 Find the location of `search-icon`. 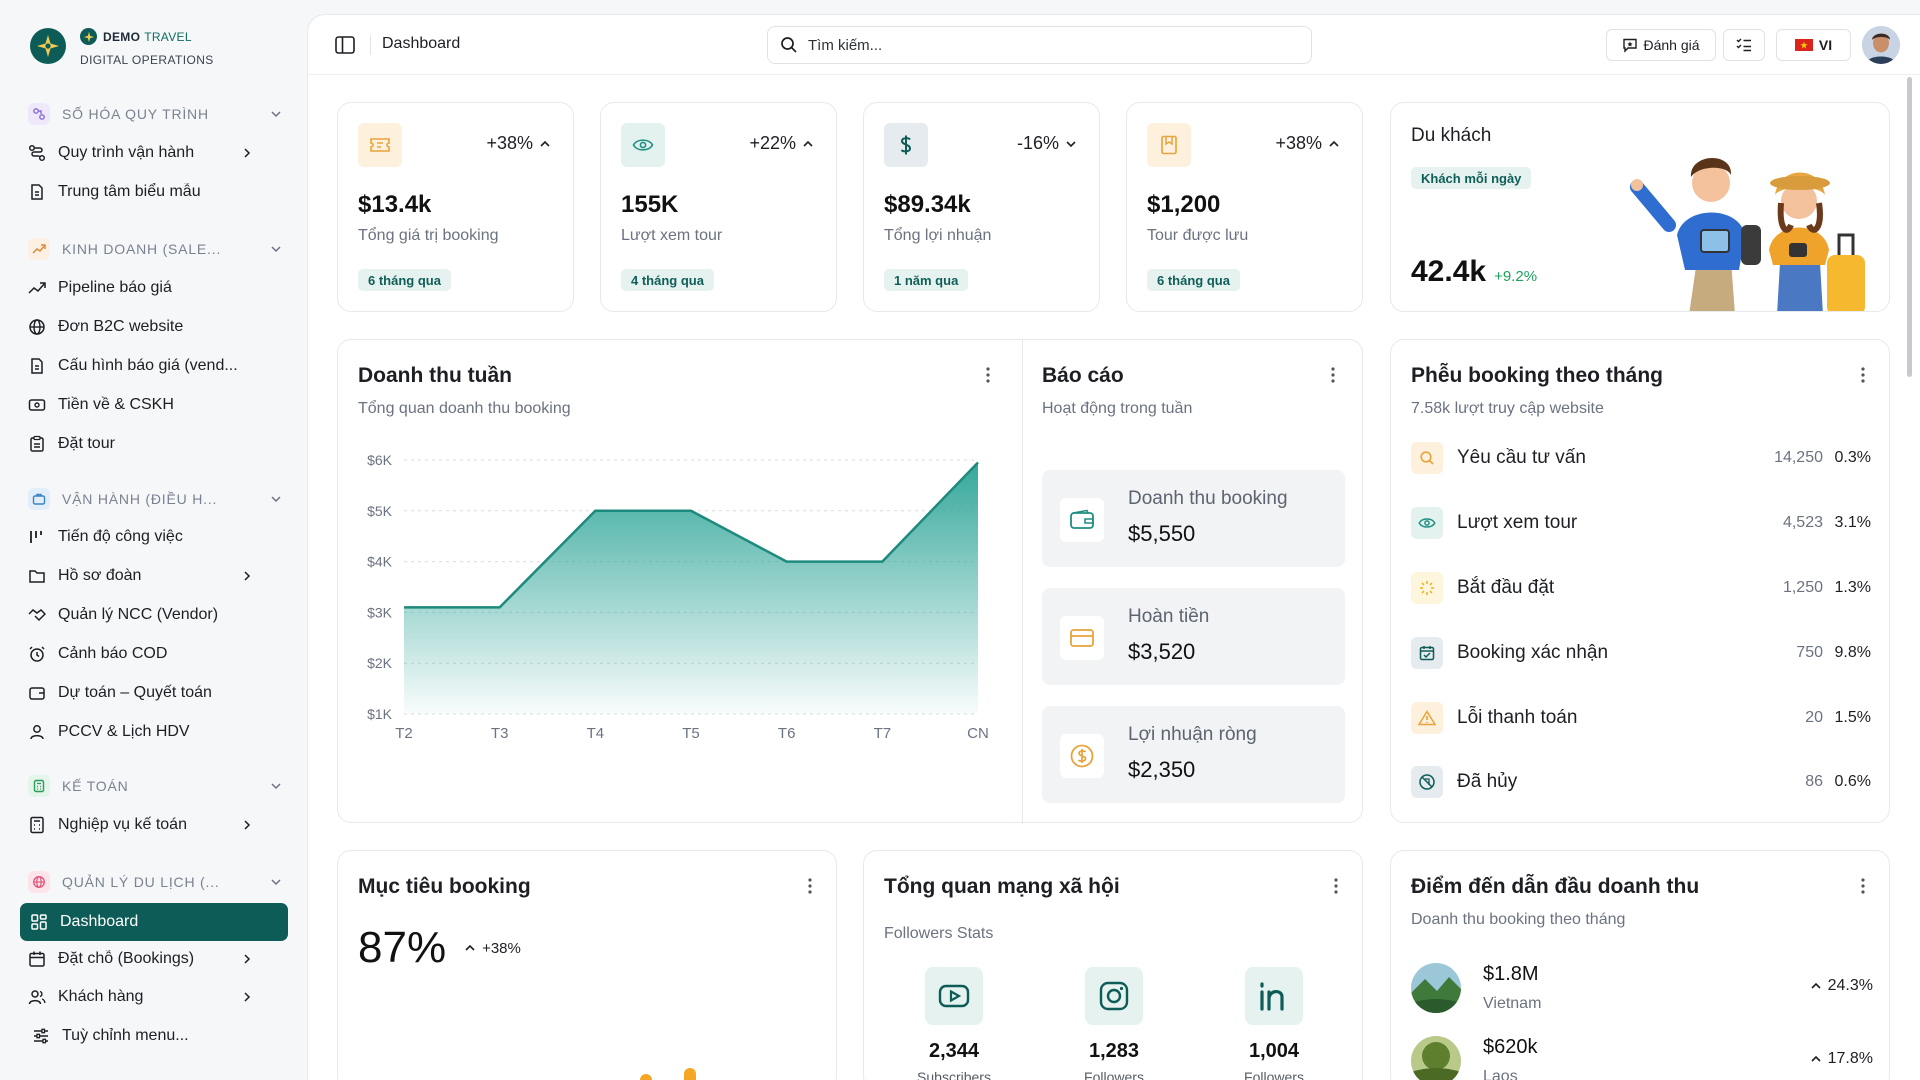

search-icon is located at coordinates (1427, 458).